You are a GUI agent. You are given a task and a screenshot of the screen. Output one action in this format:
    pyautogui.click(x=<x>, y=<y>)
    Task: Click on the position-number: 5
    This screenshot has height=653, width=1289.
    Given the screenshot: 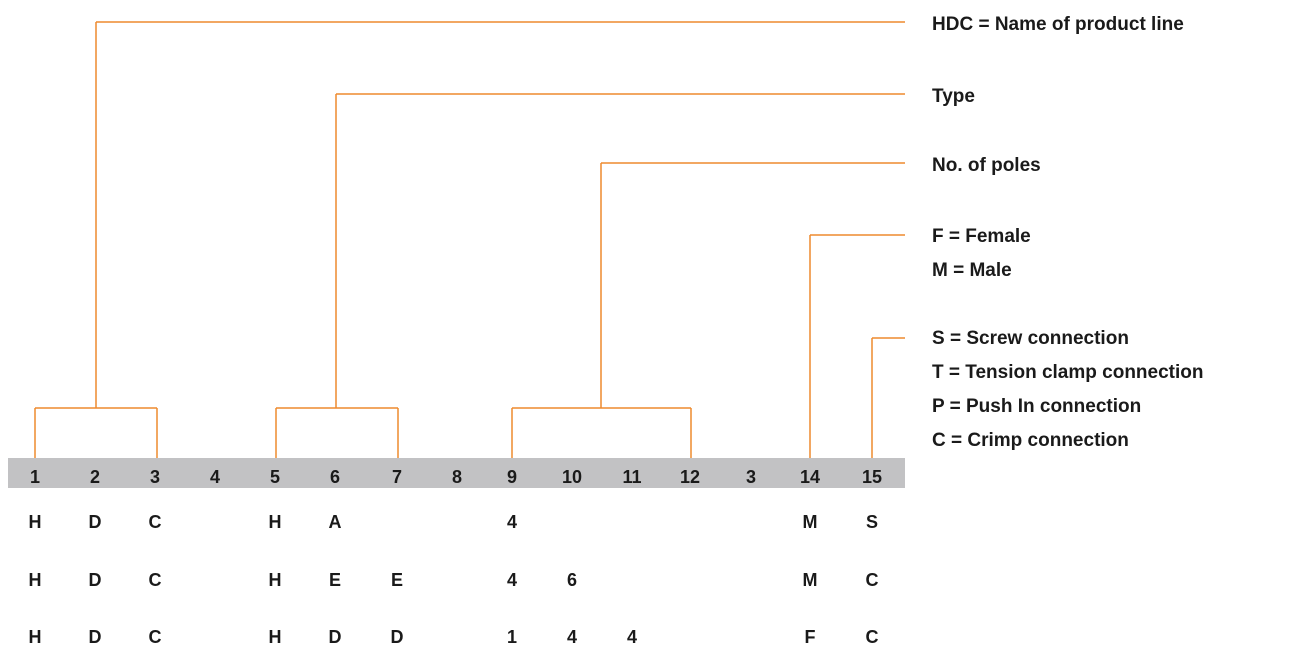 What is the action you would take?
    pyautogui.click(x=275, y=477)
    